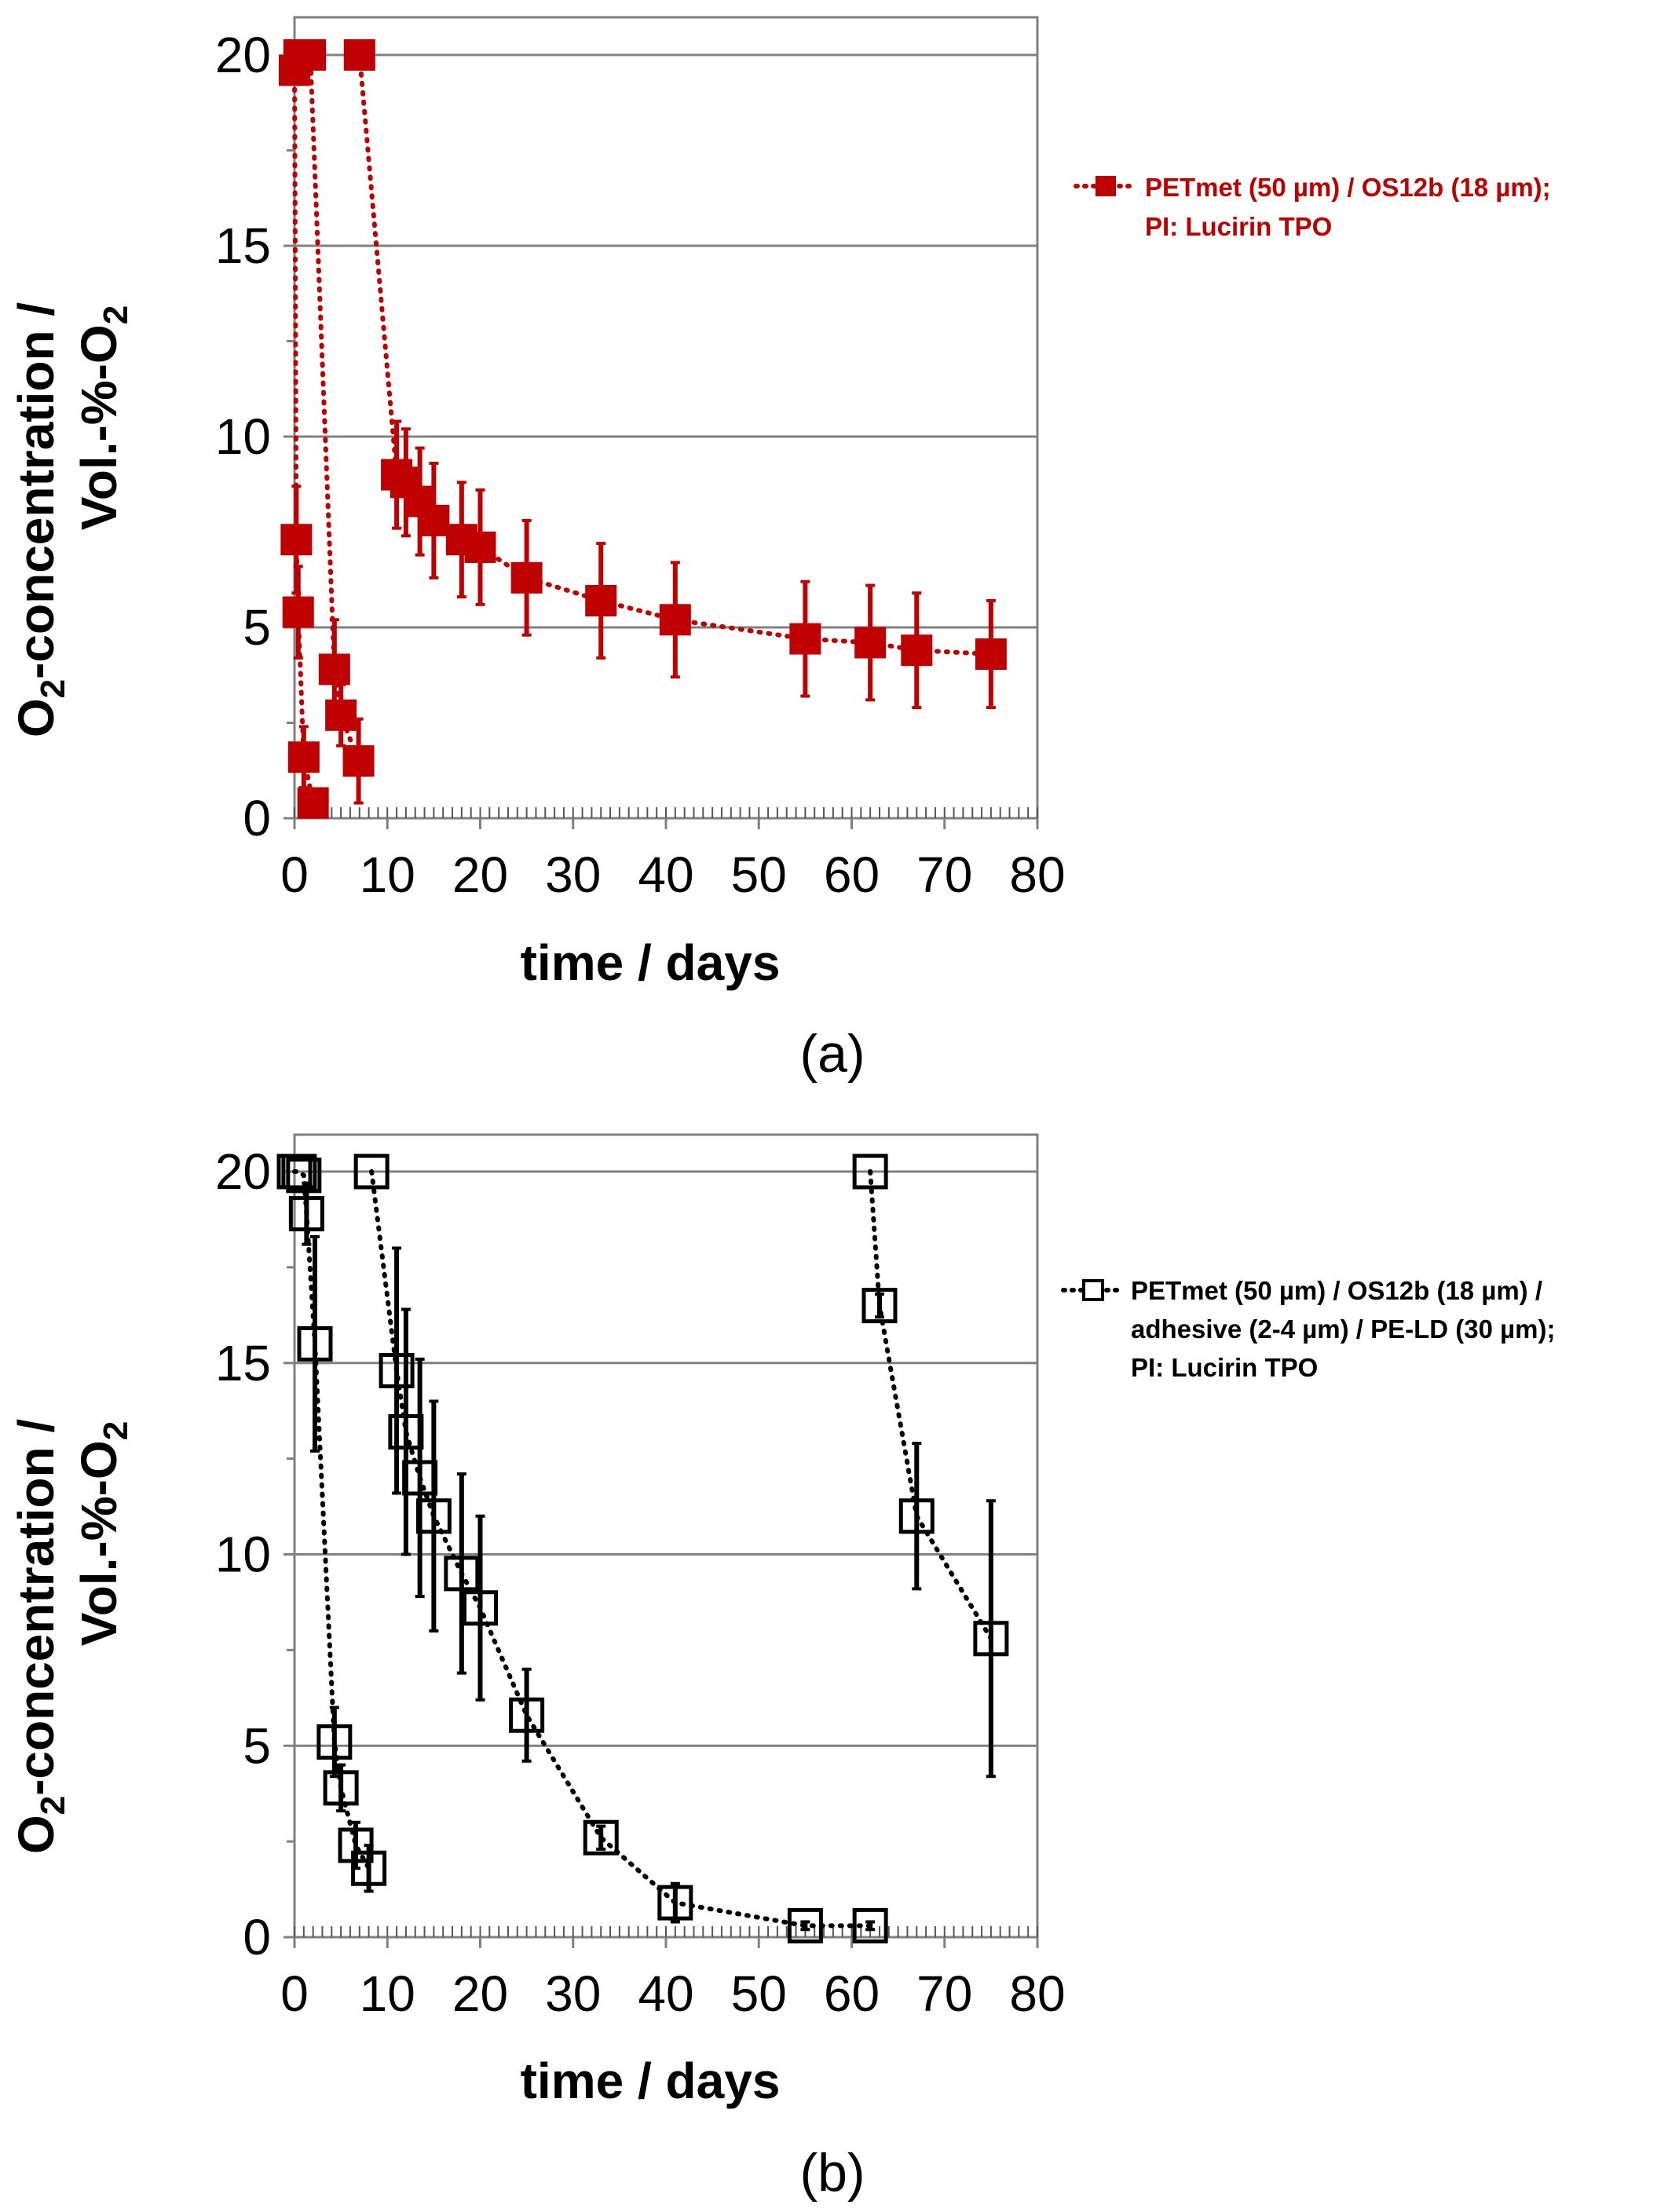 This screenshot has width=1679, height=2212. I want to click on legend-b-marker, so click(1093, 1290).